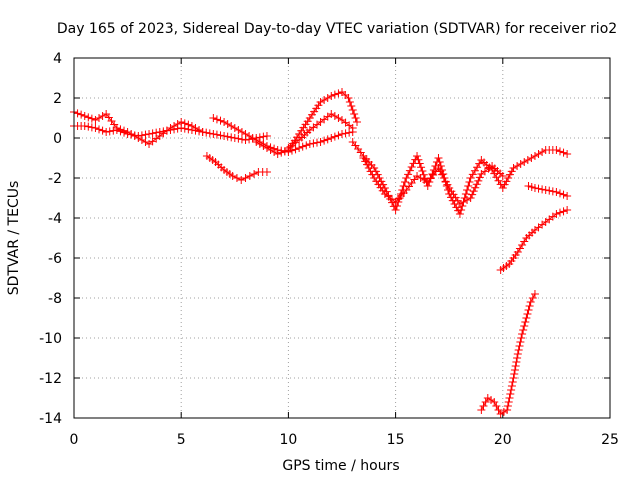  What do you see at coordinates (57, 139) in the screenshot?
I see `y-tick-label: 0` at bounding box center [57, 139].